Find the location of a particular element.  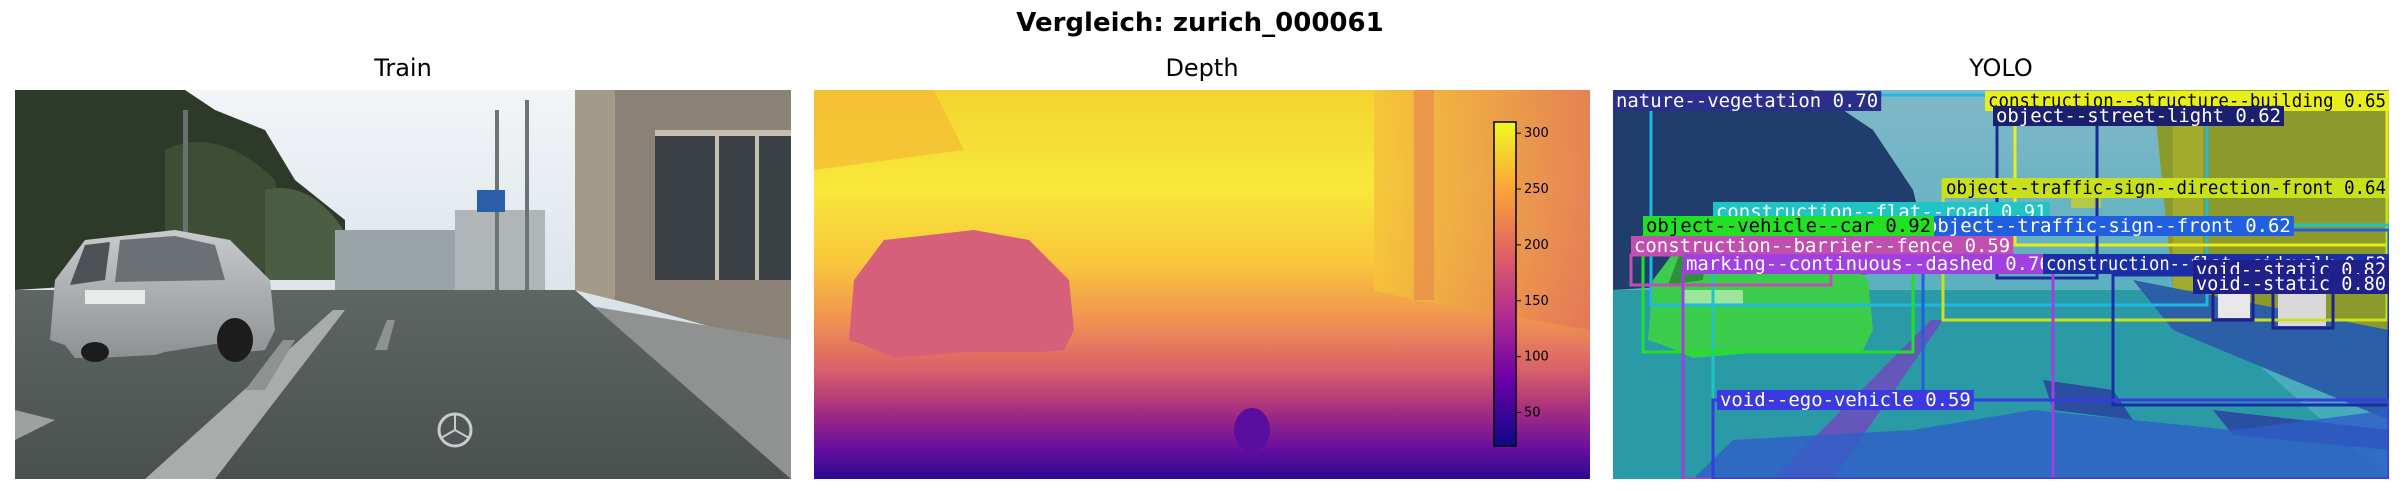

detection-label-text: marking--continuous--dashed 0.76 is located at coordinates (1868, 264).